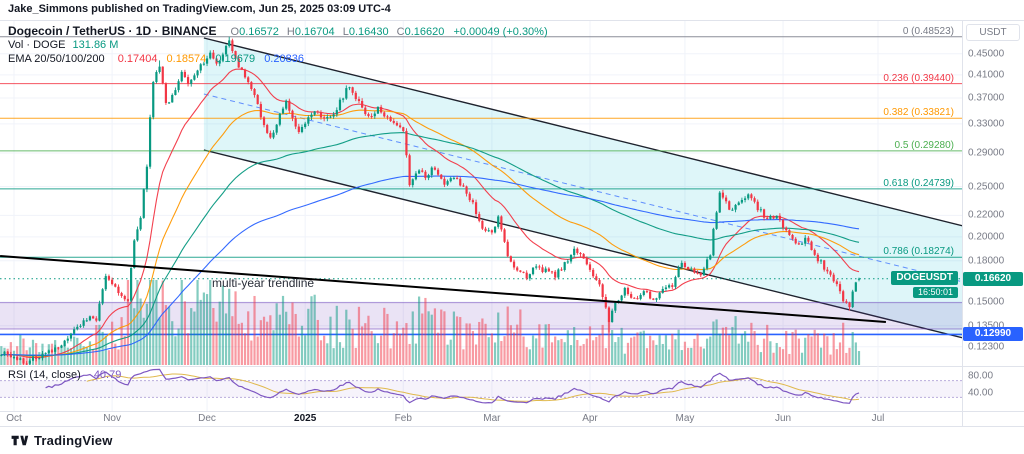 Image resolution: width=1024 pixels, height=454 pixels. I want to click on ema50-value: 0.18574, so click(186, 59).